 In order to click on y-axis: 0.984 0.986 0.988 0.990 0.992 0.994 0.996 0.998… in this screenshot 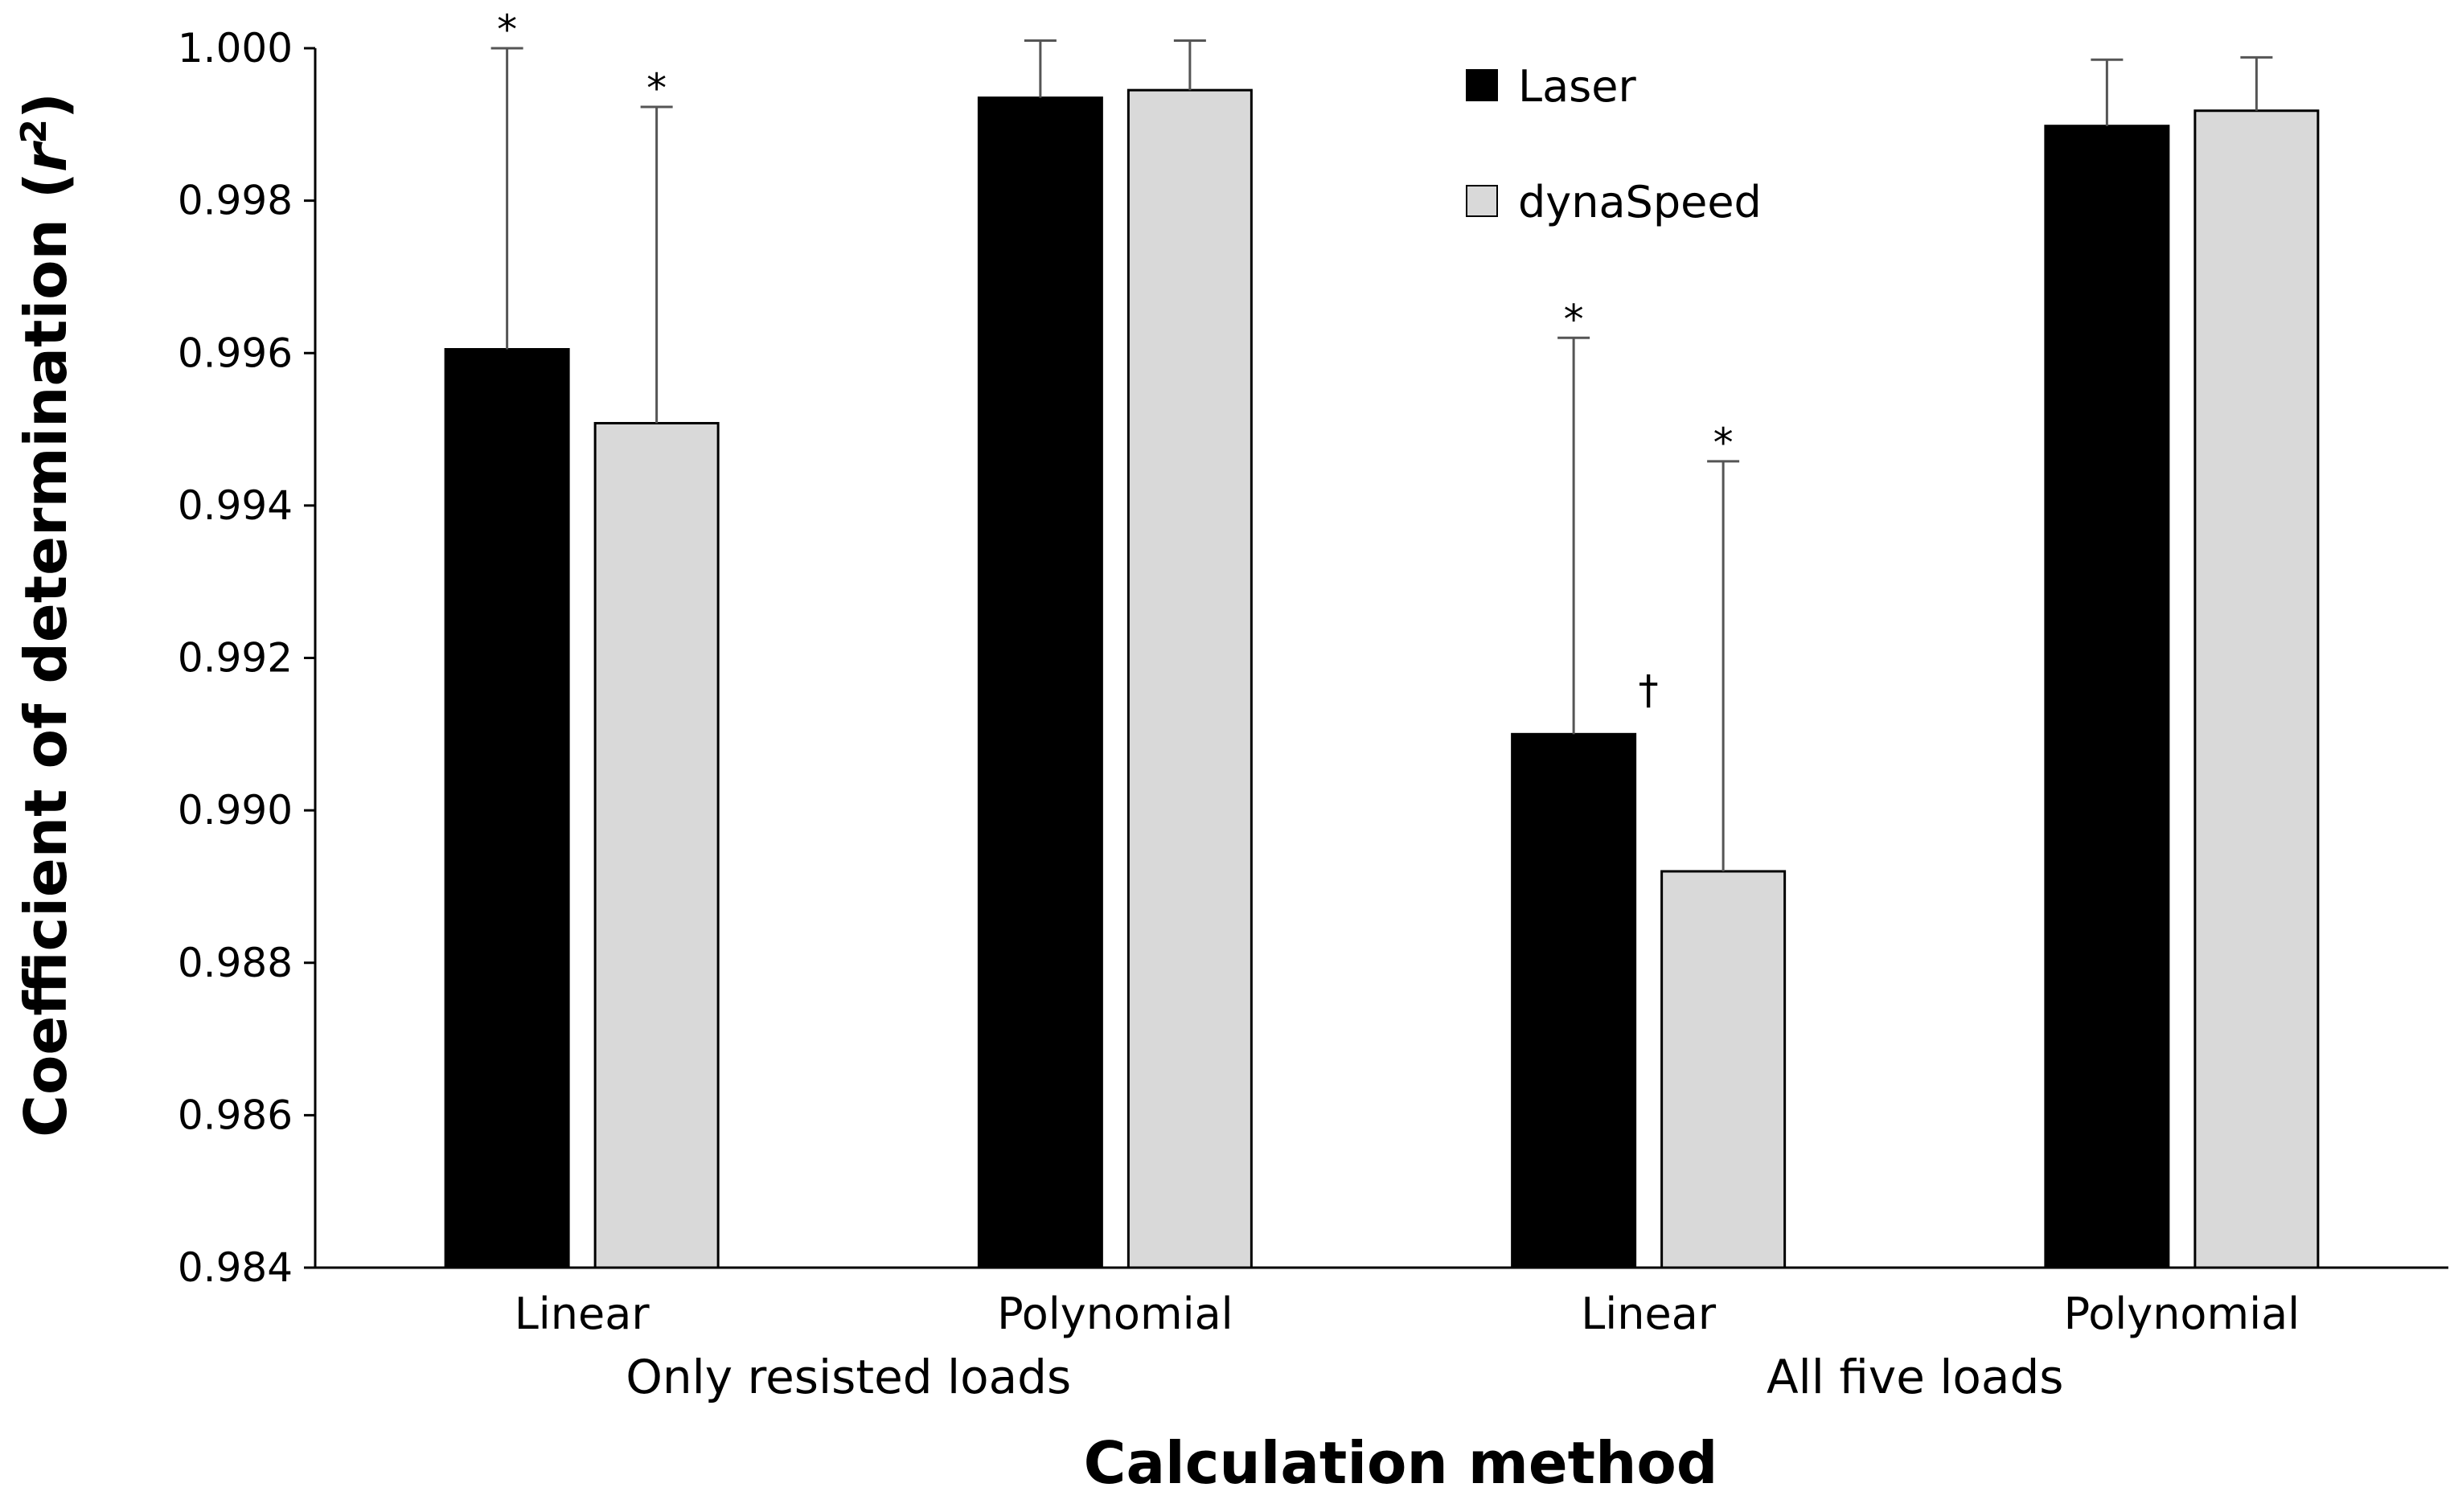, I will do `click(247, 658)`.